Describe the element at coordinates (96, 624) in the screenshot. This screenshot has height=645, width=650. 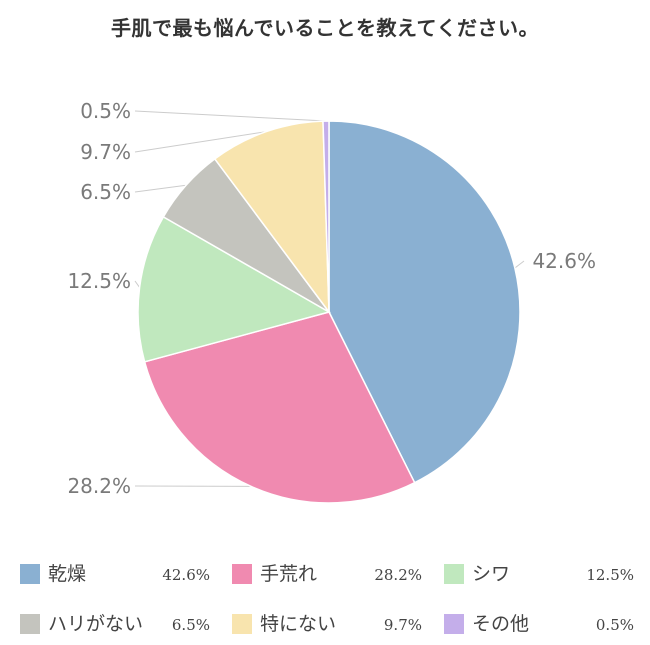
I see `legend-label: ハリがない` at that location.